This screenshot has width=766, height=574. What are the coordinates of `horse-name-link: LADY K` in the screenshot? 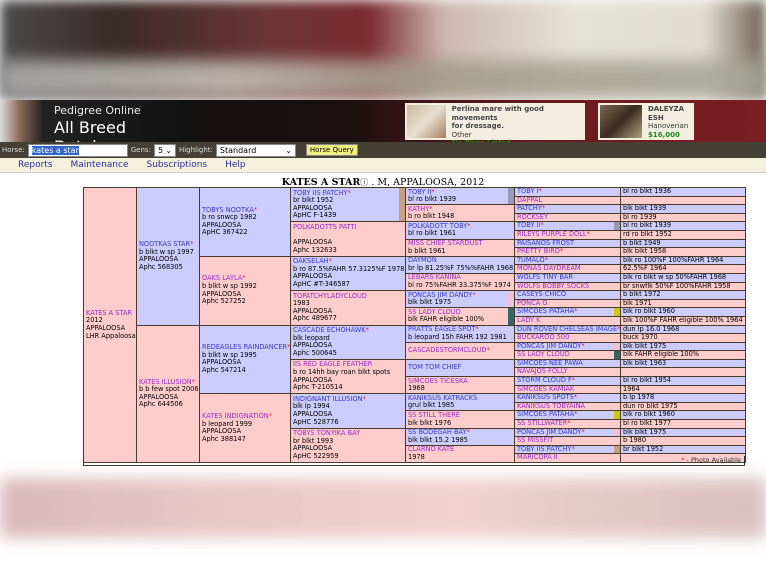 It's located at (529, 320).